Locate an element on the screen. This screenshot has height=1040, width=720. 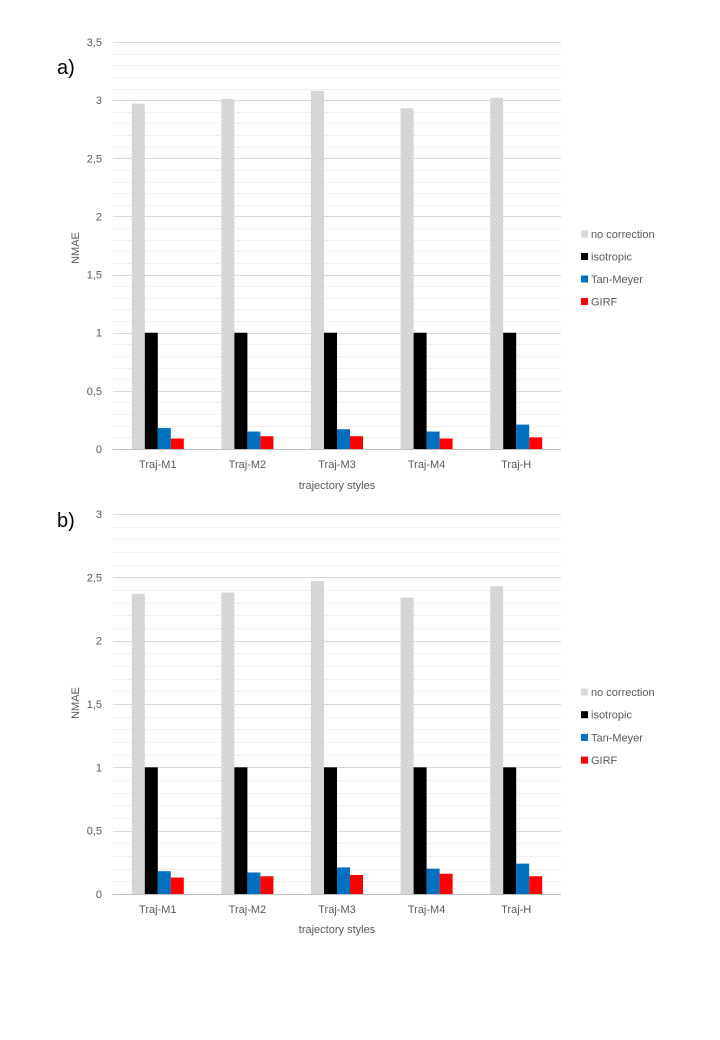
y-axis-title-b: NMAE is located at coordinates (76, 703).